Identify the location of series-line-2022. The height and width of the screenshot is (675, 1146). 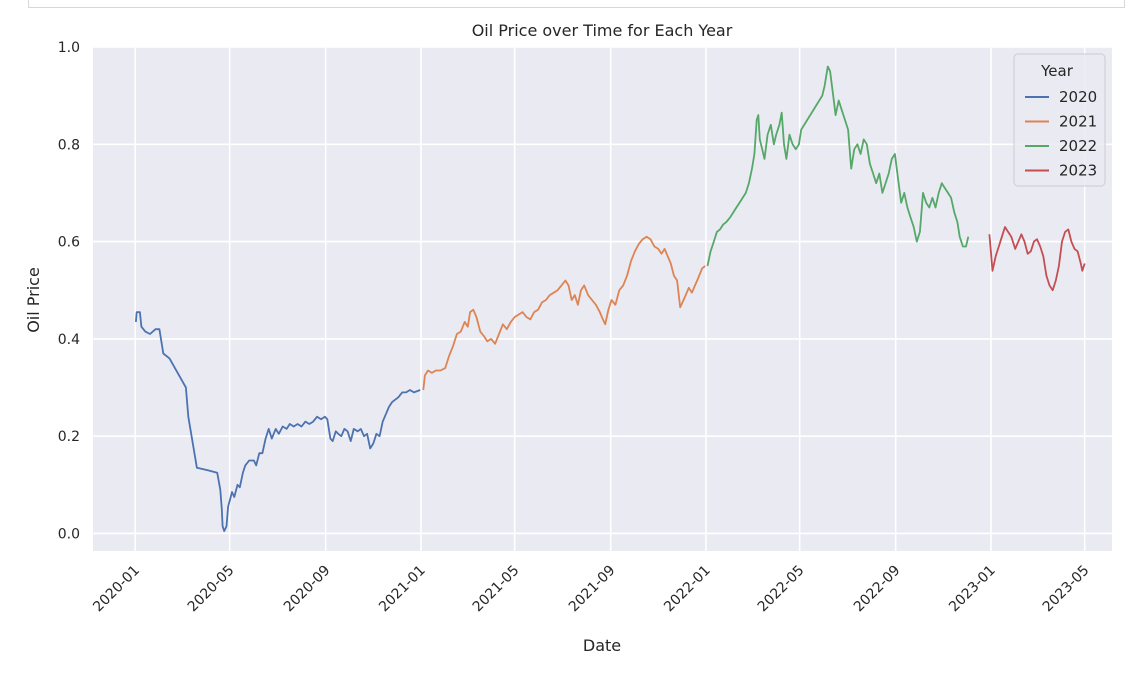
(838, 166).